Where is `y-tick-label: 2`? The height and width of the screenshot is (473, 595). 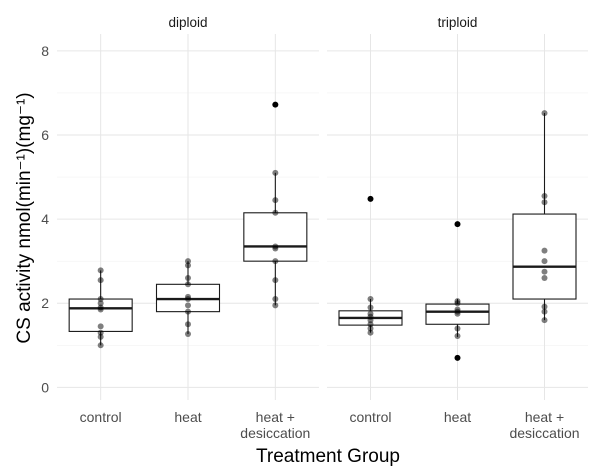 y-tick-label: 2 is located at coordinates (45, 303).